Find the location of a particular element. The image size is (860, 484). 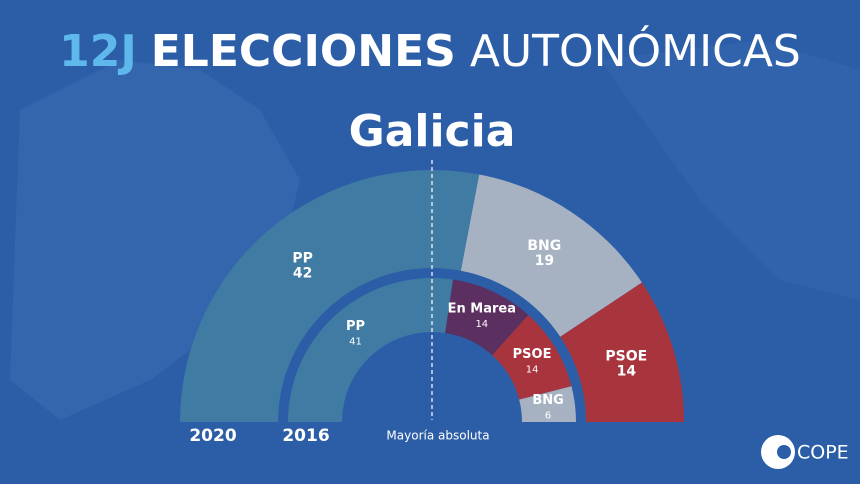

annotation: Mayoría absoluta is located at coordinates (437, 436).